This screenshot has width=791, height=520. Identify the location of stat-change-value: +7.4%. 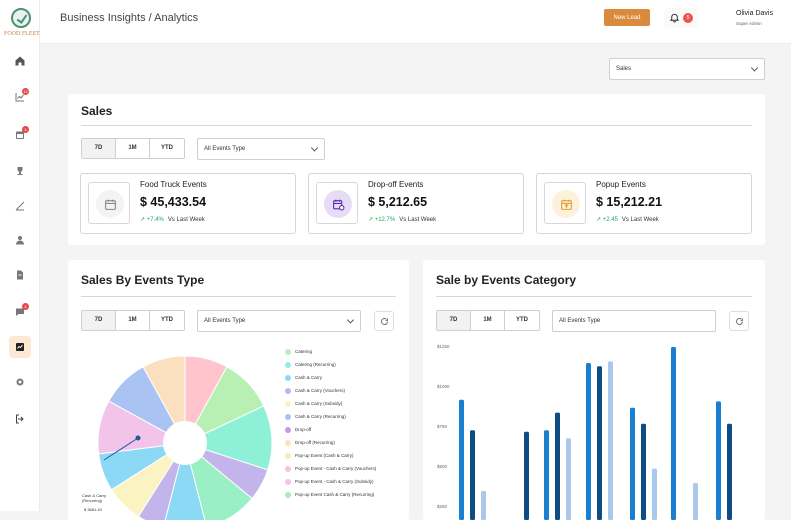
(155, 220).